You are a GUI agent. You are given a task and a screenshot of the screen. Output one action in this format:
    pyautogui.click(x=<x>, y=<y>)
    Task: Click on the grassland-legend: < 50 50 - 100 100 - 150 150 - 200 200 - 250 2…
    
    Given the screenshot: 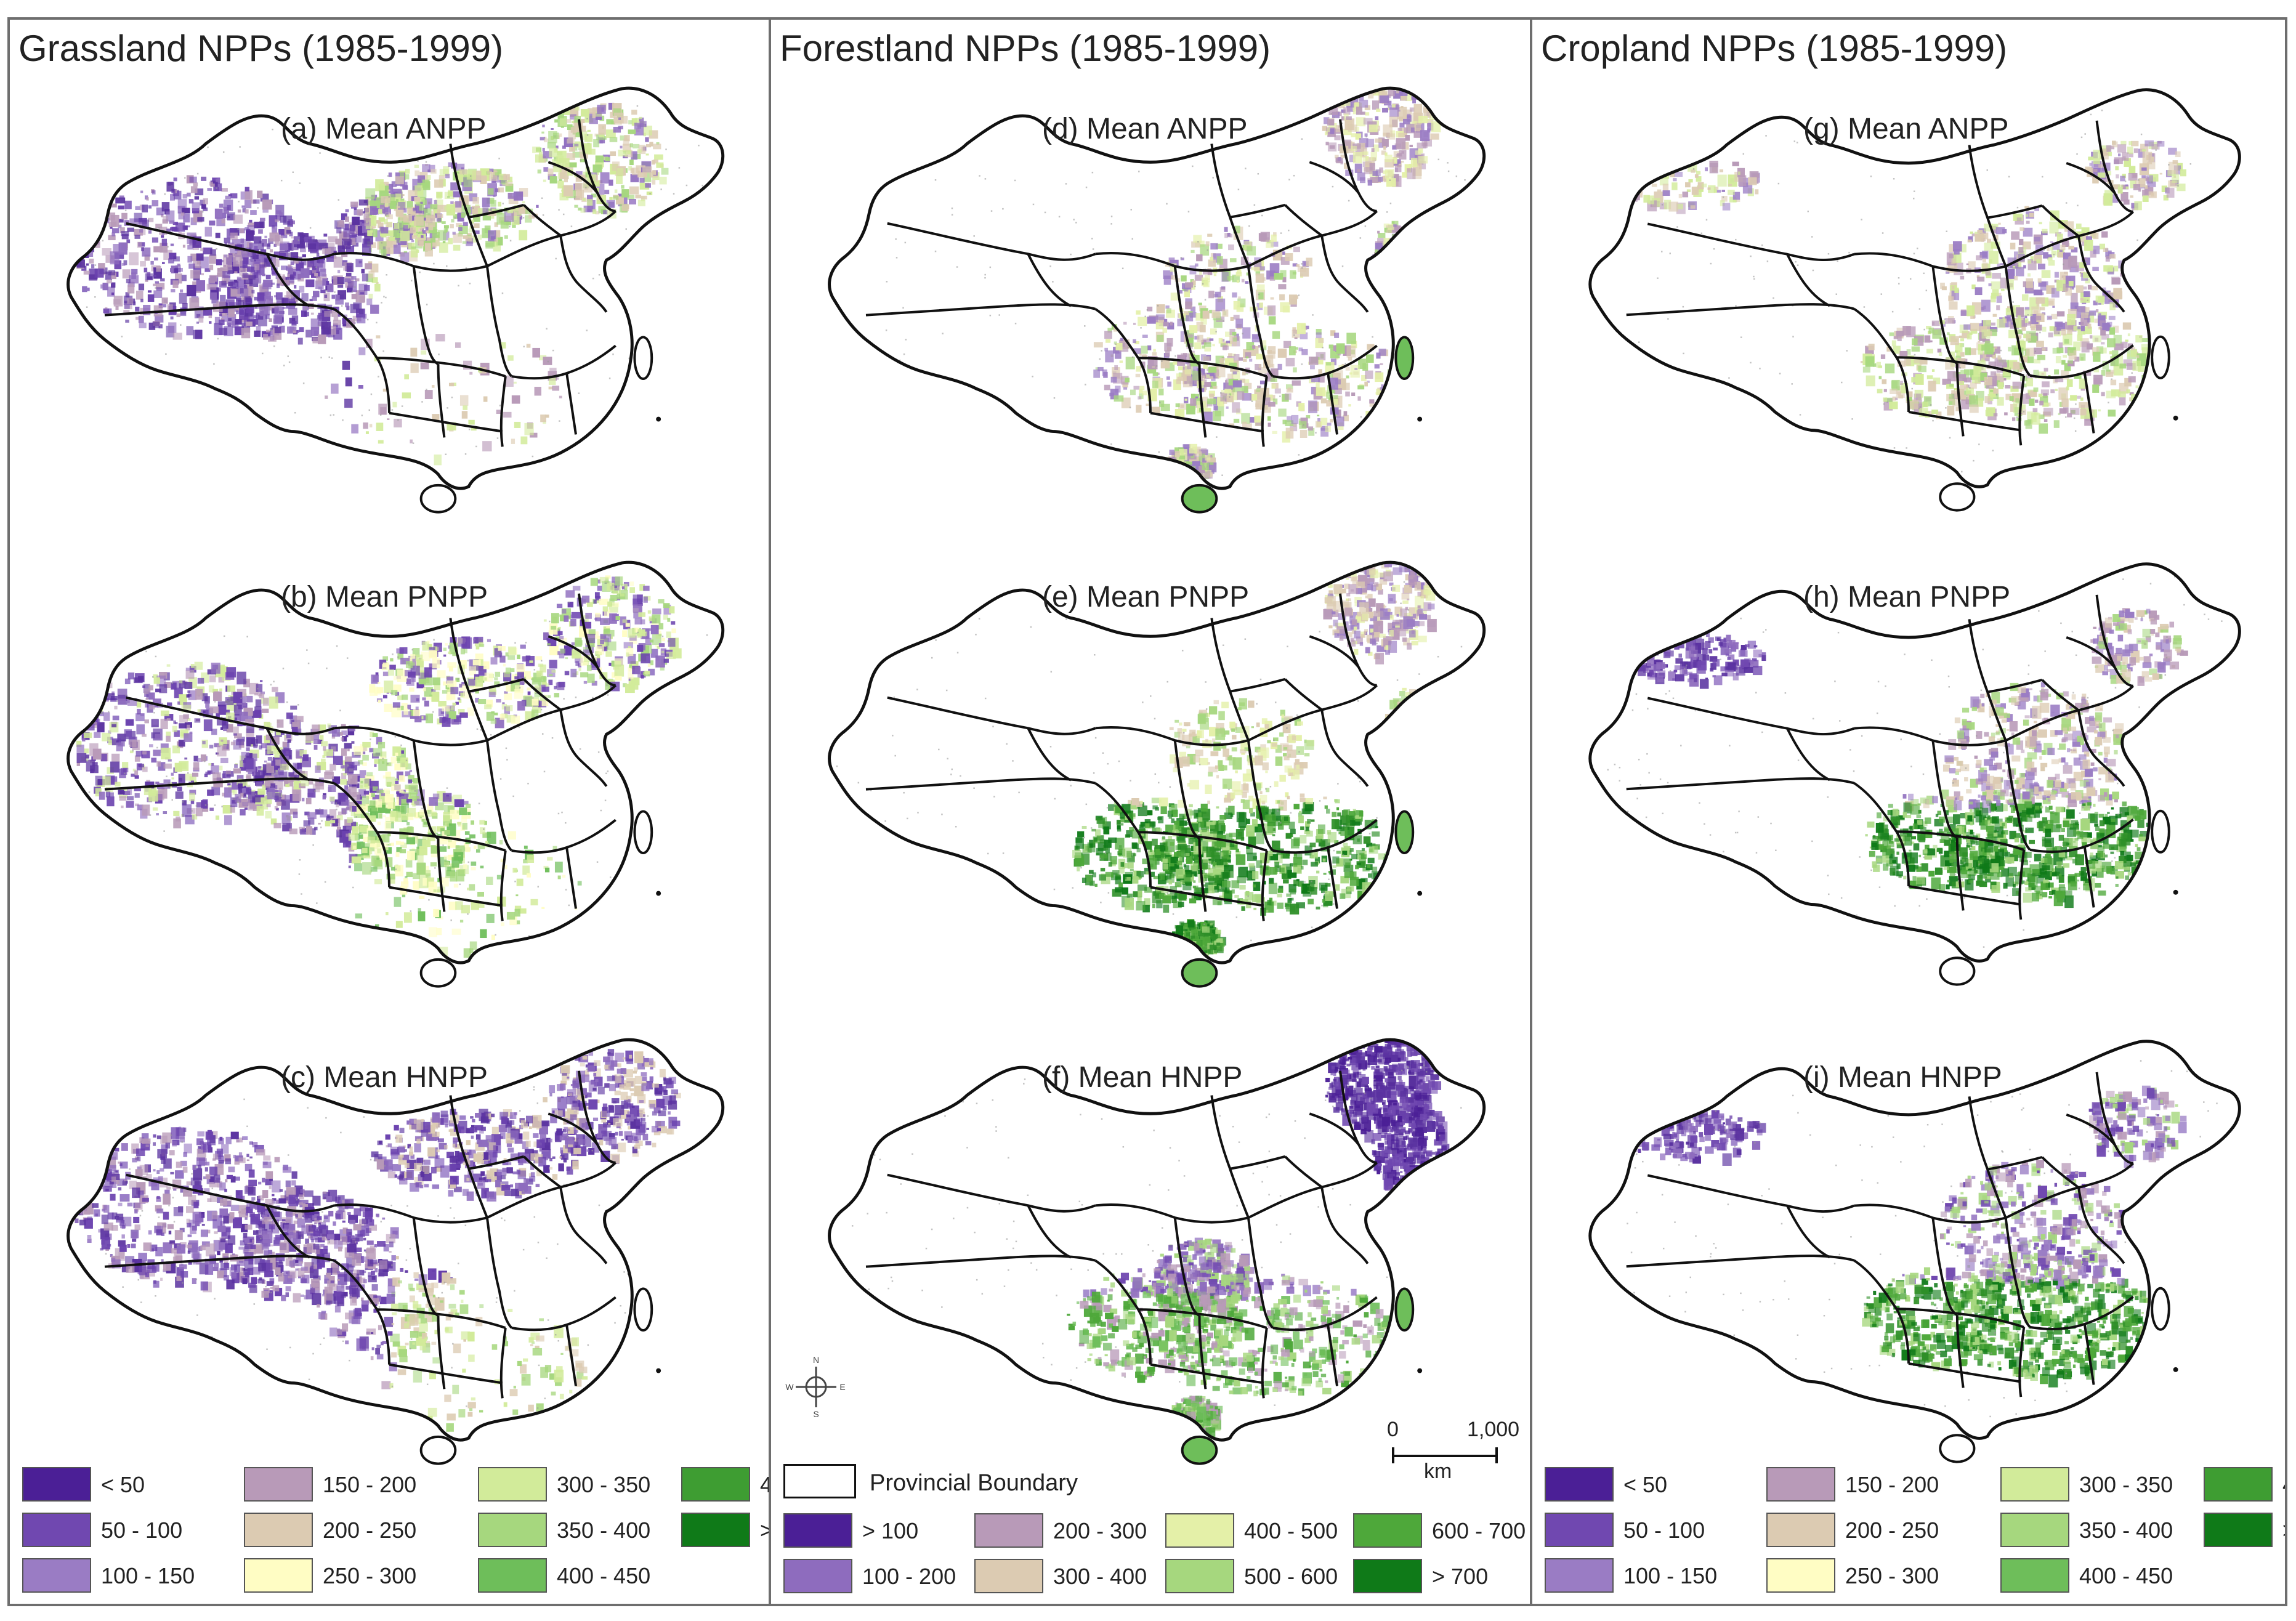 What is the action you would take?
    pyautogui.click(x=389, y=1535)
    